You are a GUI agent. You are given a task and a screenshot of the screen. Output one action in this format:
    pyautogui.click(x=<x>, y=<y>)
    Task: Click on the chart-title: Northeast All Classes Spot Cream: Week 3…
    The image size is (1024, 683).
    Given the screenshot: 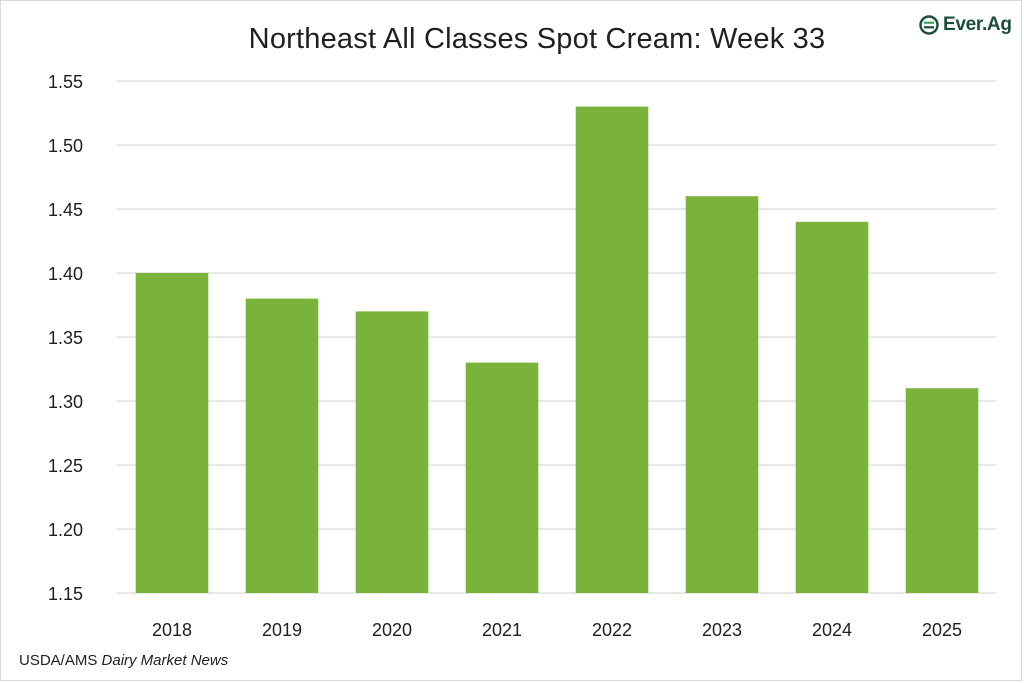 What is the action you would take?
    pyautogui.click(x=537, y=39)
    